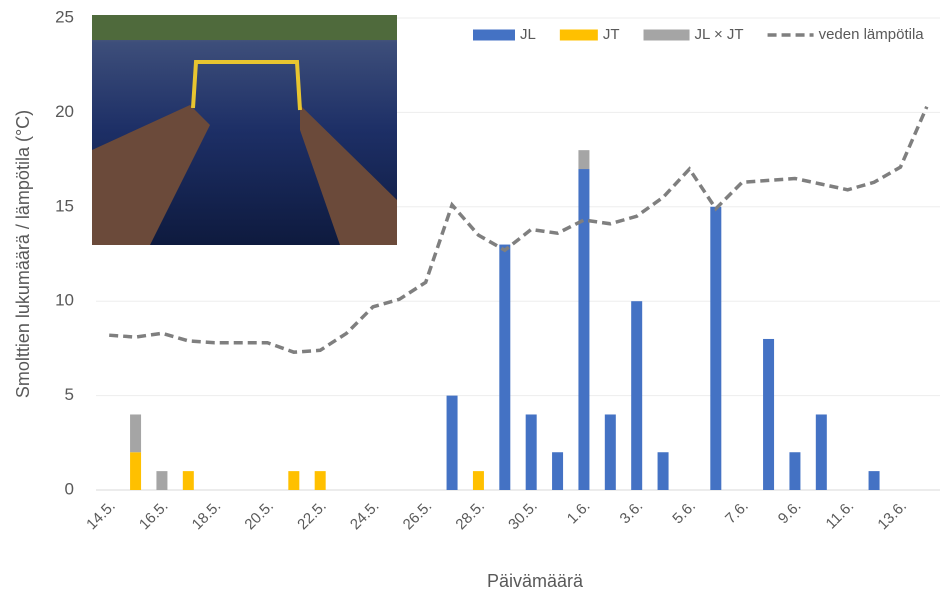 The height and width of the screenshot is (594, 944). What do you see at coordinates (737, 513) in the screenshot?
I see `x-tick-label: 7.6.` at bounding box center [737, 513].